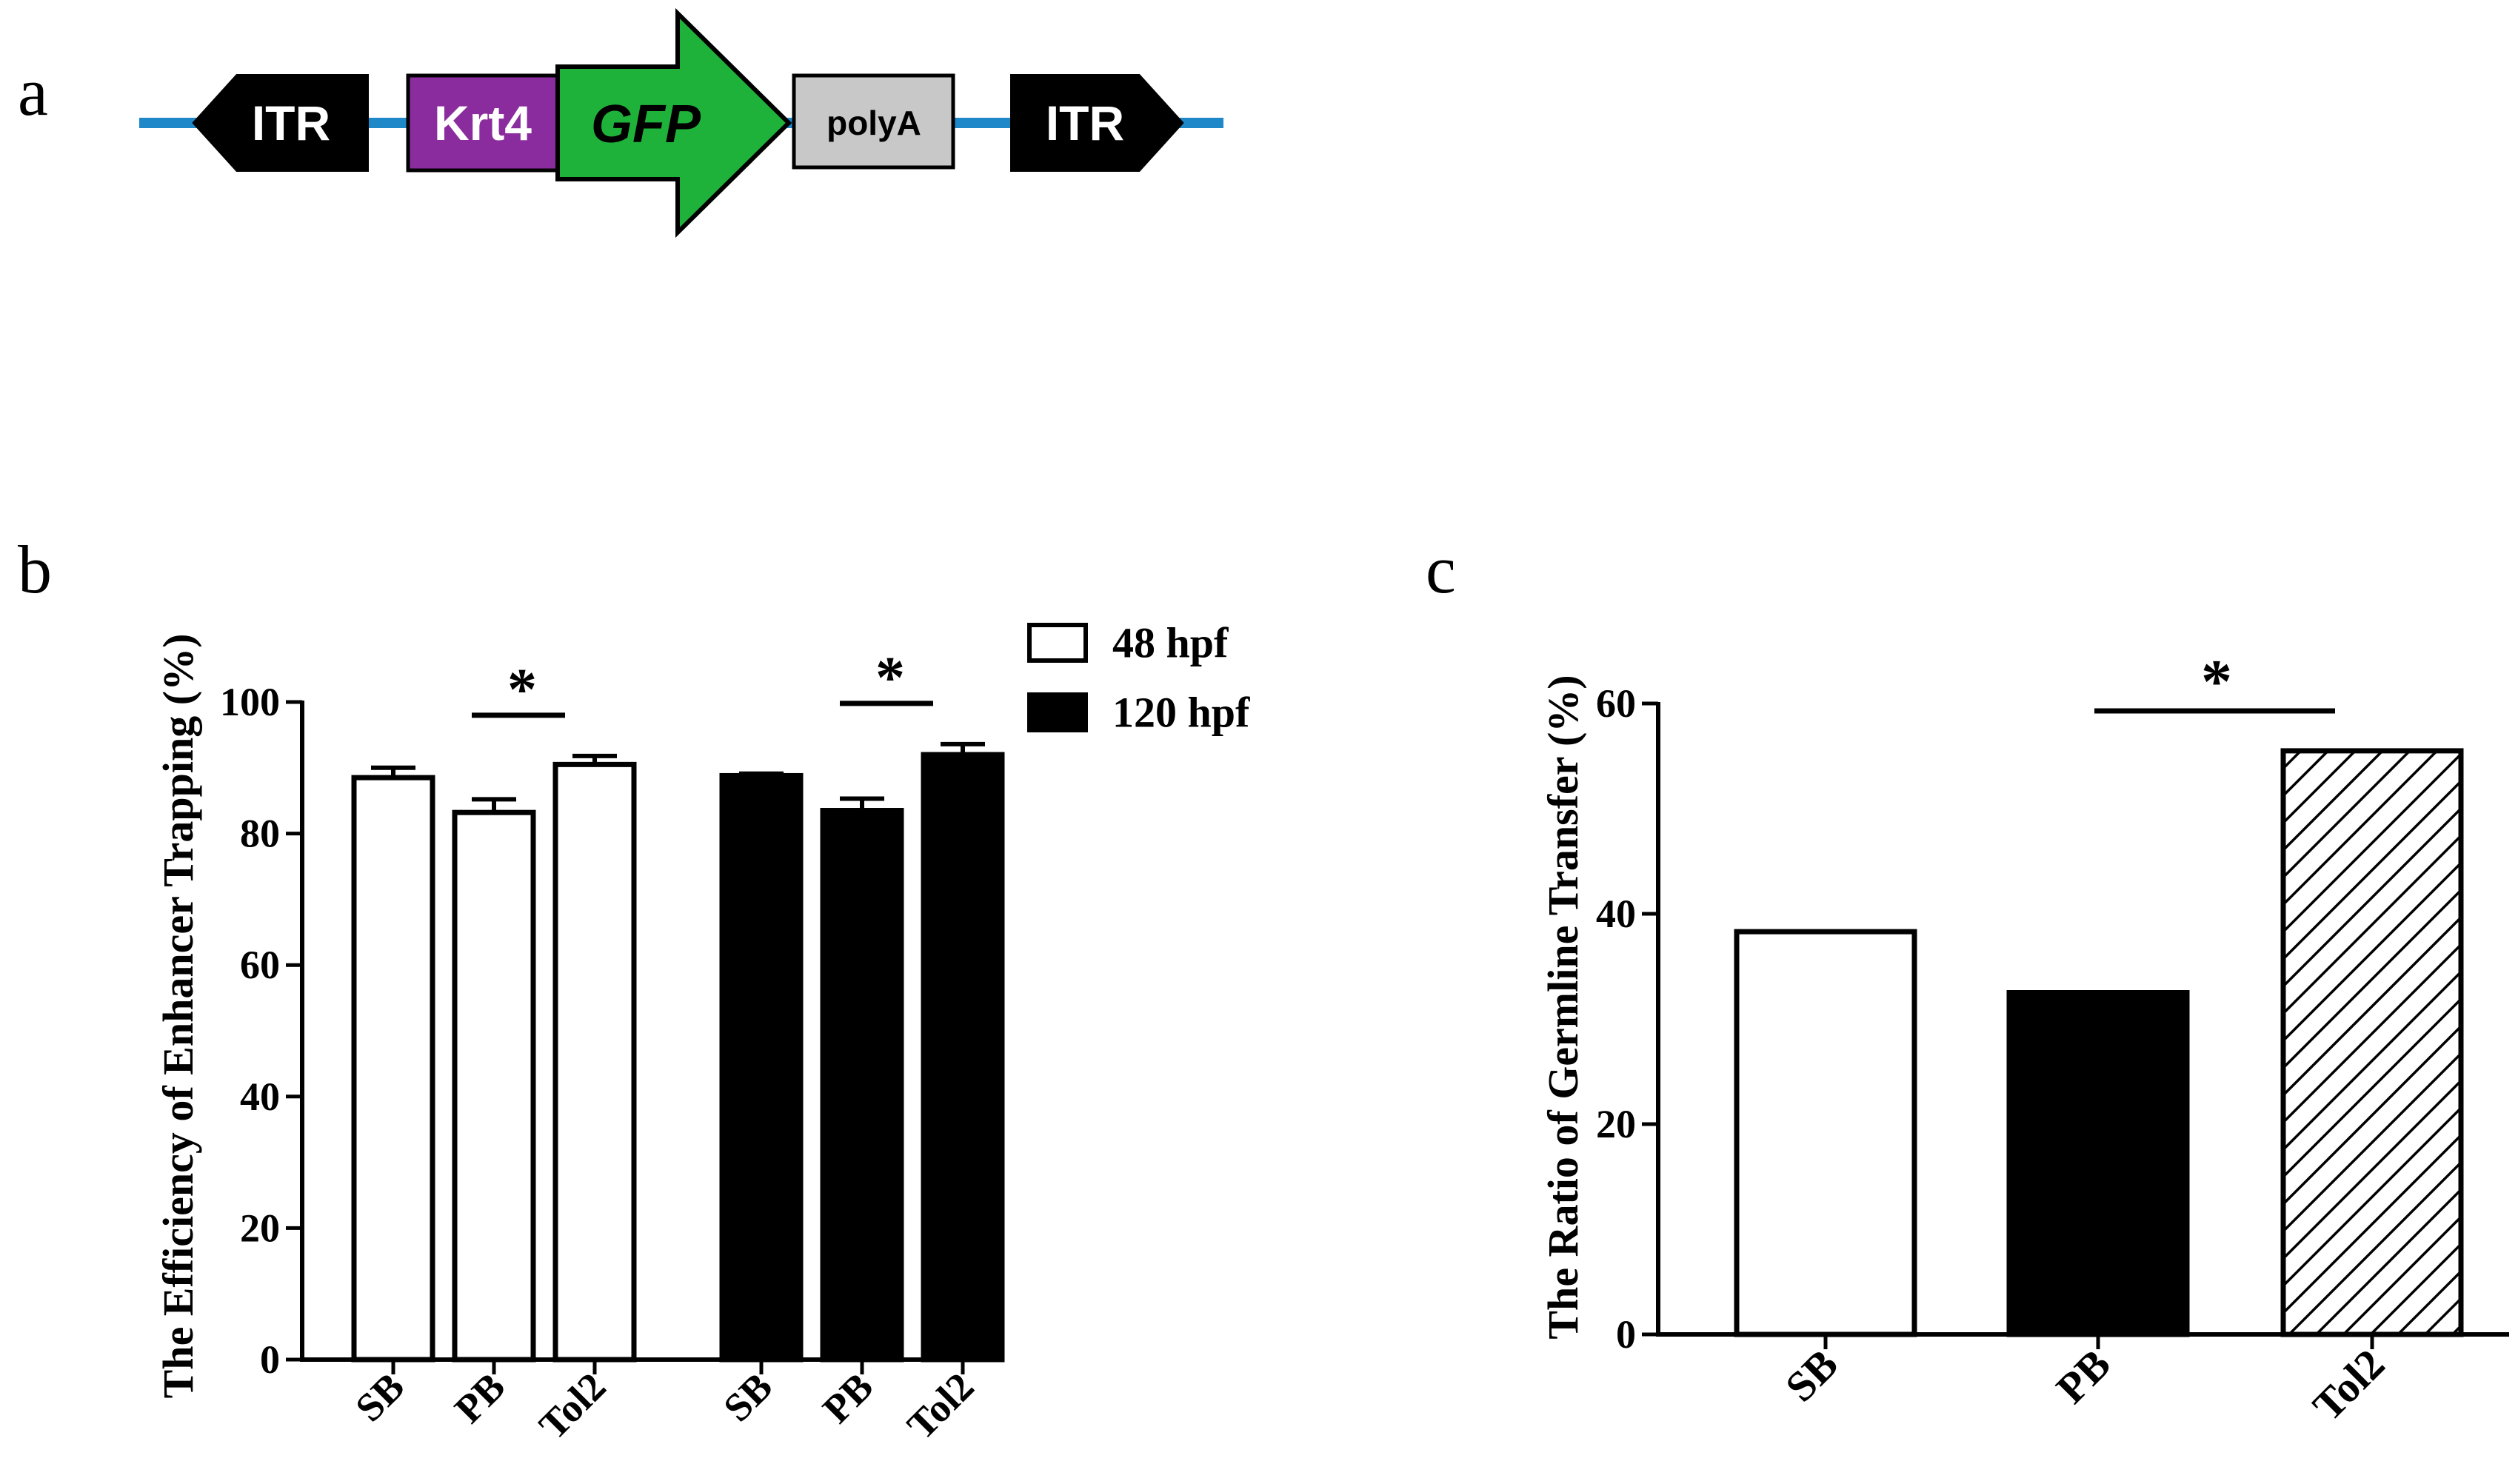 This screenshot has width=2518, height=1484. What do you see at coordinates (1616, 1124) in the screenshot?
I see `chart-c-y-tick-label: 20` at bounding box center [1616, 1124].